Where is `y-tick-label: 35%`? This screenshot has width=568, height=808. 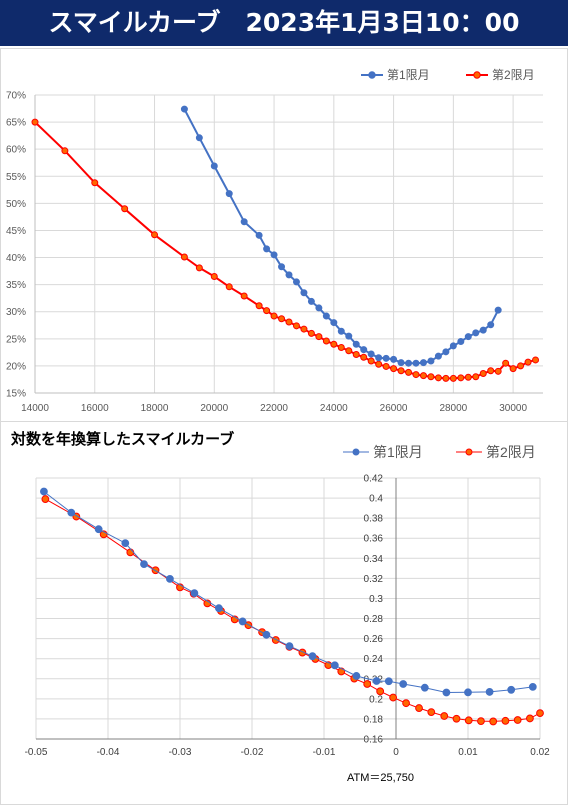
y-tick-label: 35% is located at coordinates (16, 285).